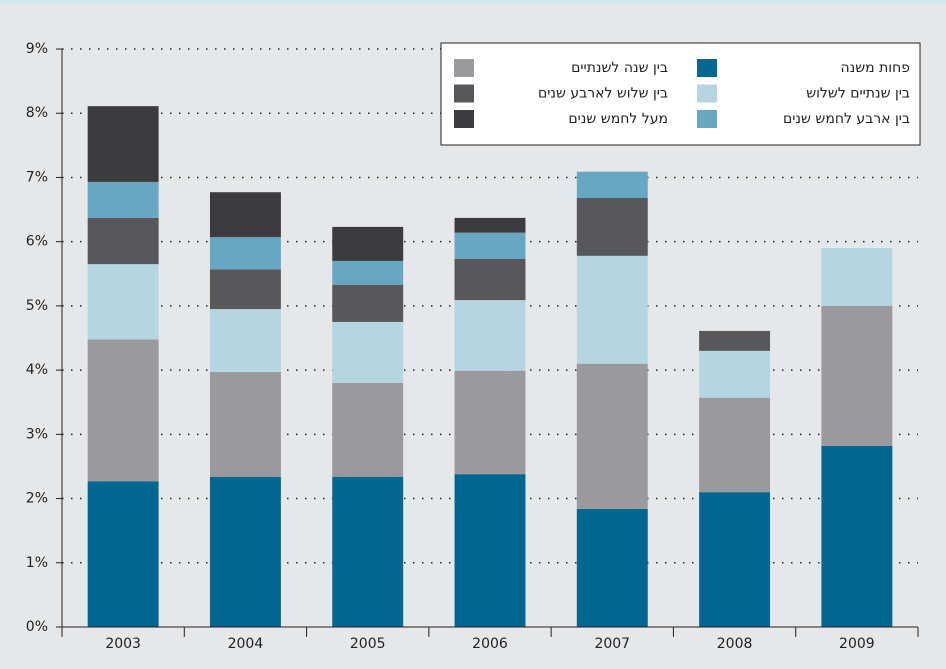 The image size is (946, 669). What do you see at coordinates (858, 94) in the screenshot?
I see `legend-label: בין שנתיים לשלוש` at bounding box center [858, 94].